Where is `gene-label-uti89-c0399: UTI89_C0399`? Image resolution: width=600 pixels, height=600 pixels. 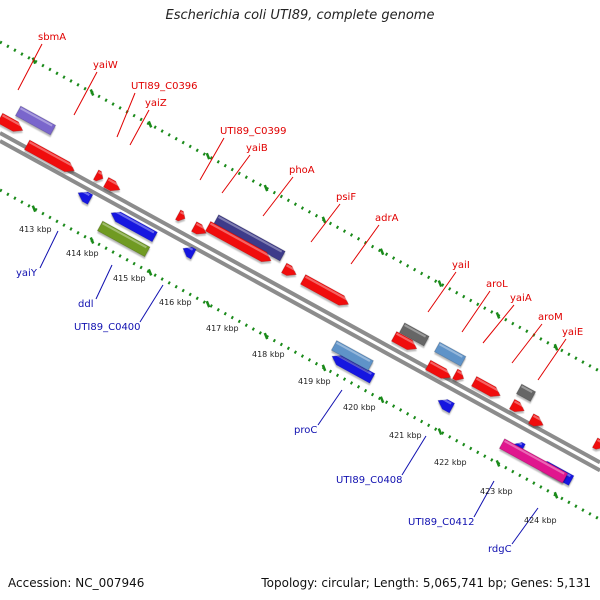 gene-label-uti89-c0399: UTI89_C0399 is located at coordinates (253, 131).